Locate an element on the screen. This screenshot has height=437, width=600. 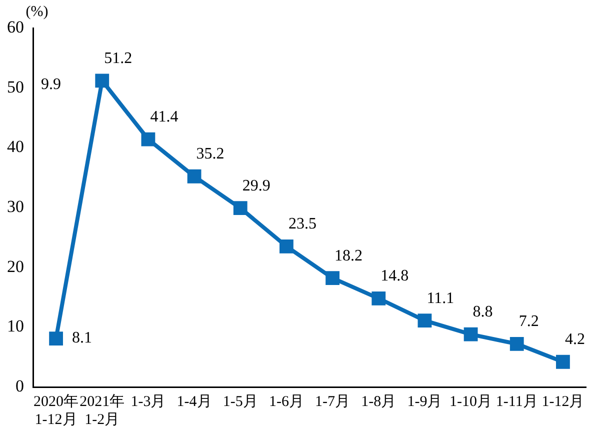
data-label: 35.2 is located at coordinates (210, 154).